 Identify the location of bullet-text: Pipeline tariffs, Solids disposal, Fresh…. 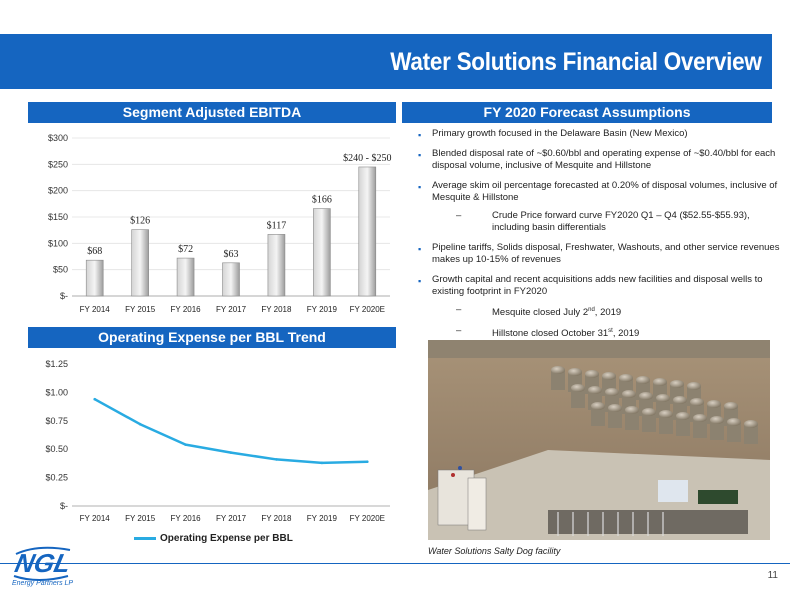
(606, 253).